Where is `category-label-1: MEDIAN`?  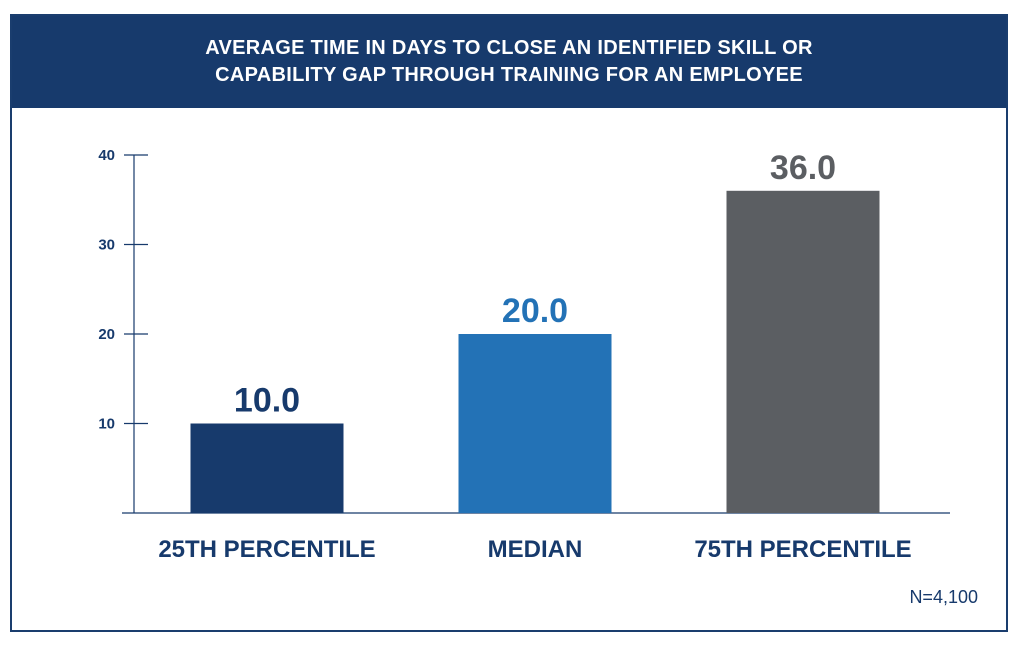
category-label-1: MEDIAN is located at coordinates (535, 549).